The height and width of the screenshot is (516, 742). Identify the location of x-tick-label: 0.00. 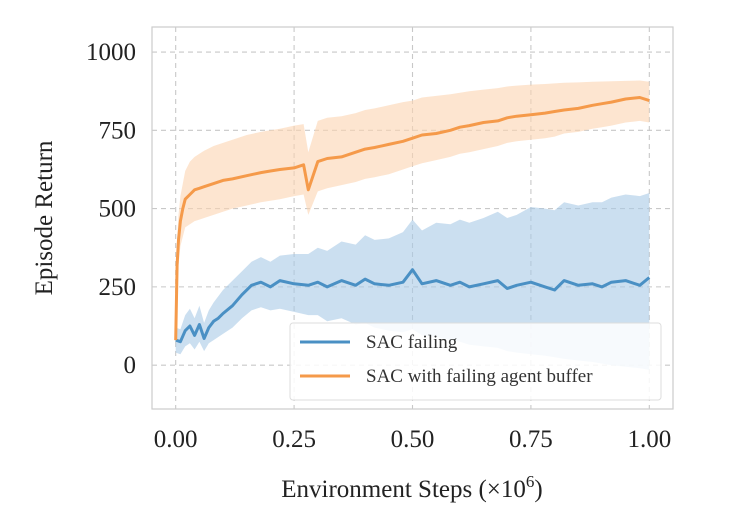
(176, 439).